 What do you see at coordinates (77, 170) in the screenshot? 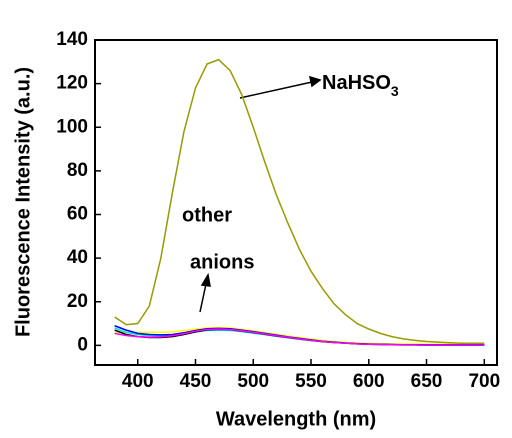
I see `y-tick-label: 80` at bounding box center [77, 170].